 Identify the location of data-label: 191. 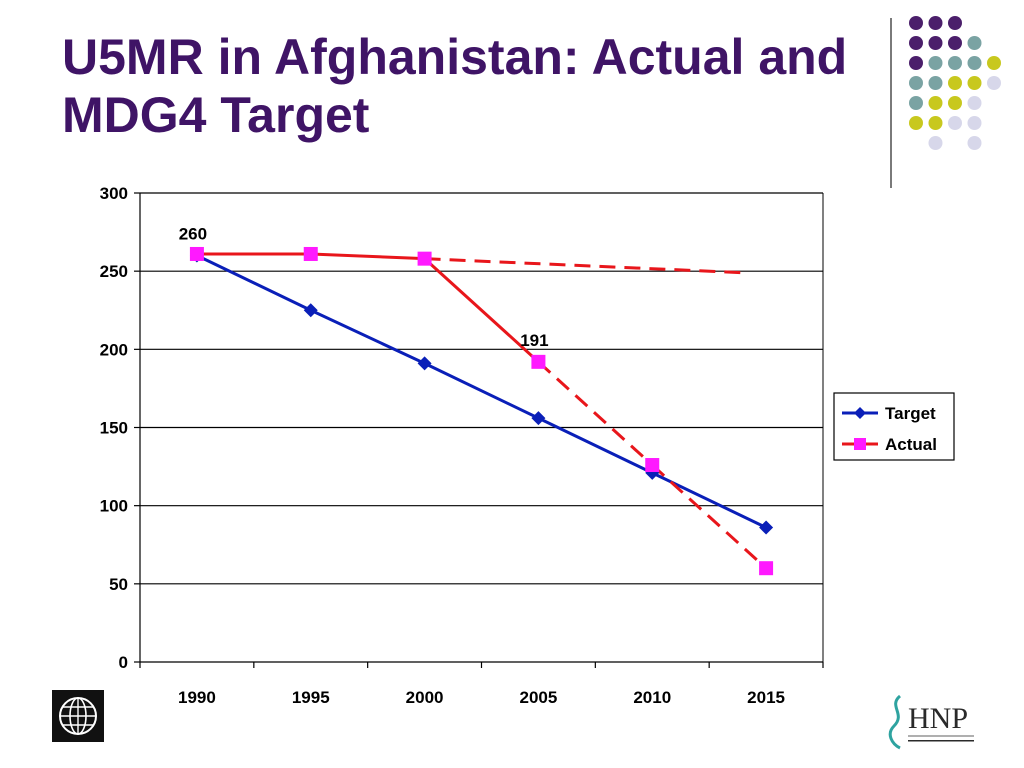
(534, 340).